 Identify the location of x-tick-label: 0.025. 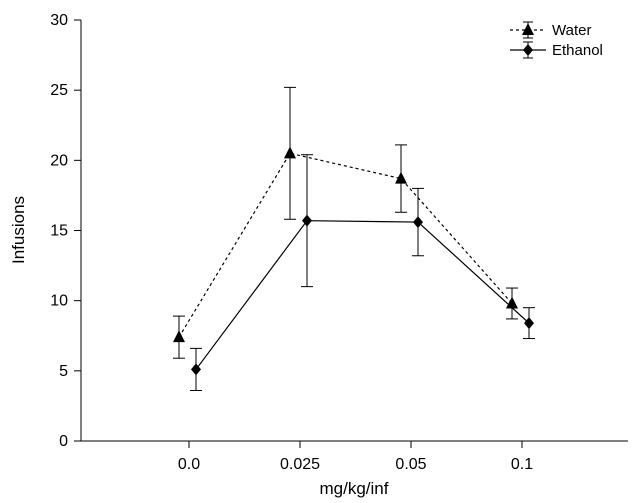
(300, 464).